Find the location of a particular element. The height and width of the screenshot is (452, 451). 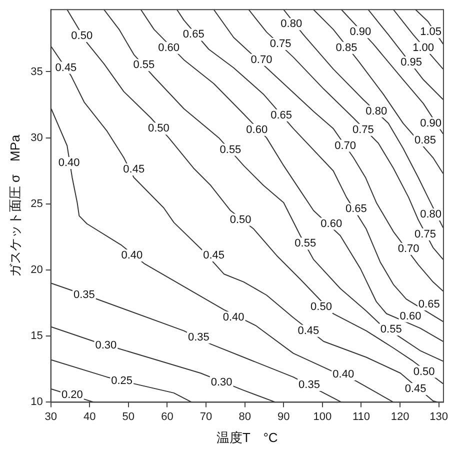

x-tick-label: 30 is located at coordinates (50, 416).